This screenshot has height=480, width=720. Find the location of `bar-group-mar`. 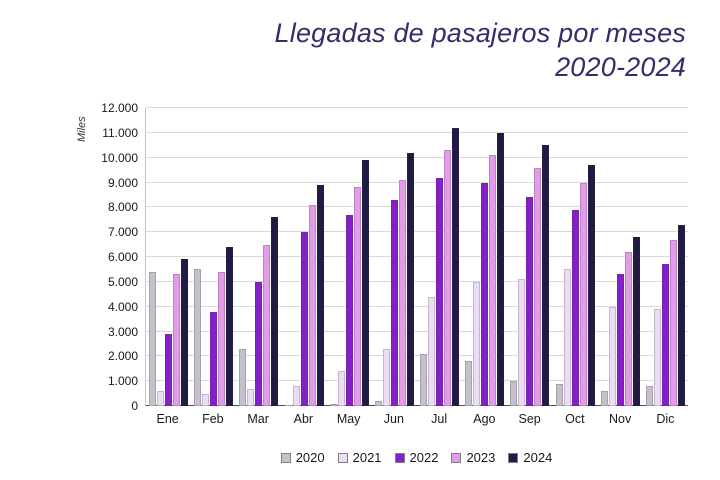

bar-group-mar is located at coordinates (258, 257).